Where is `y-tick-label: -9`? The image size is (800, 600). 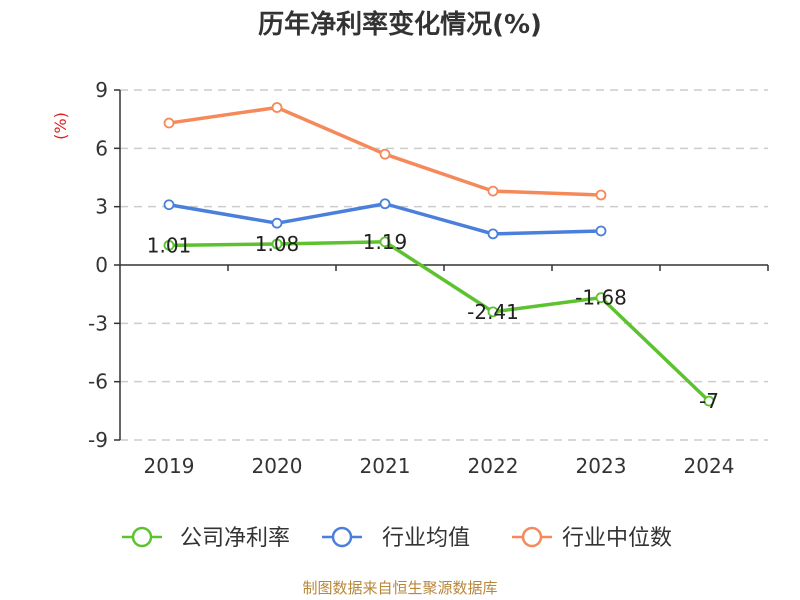 y-tick-label: -9 is located at coordinates (98, 440).